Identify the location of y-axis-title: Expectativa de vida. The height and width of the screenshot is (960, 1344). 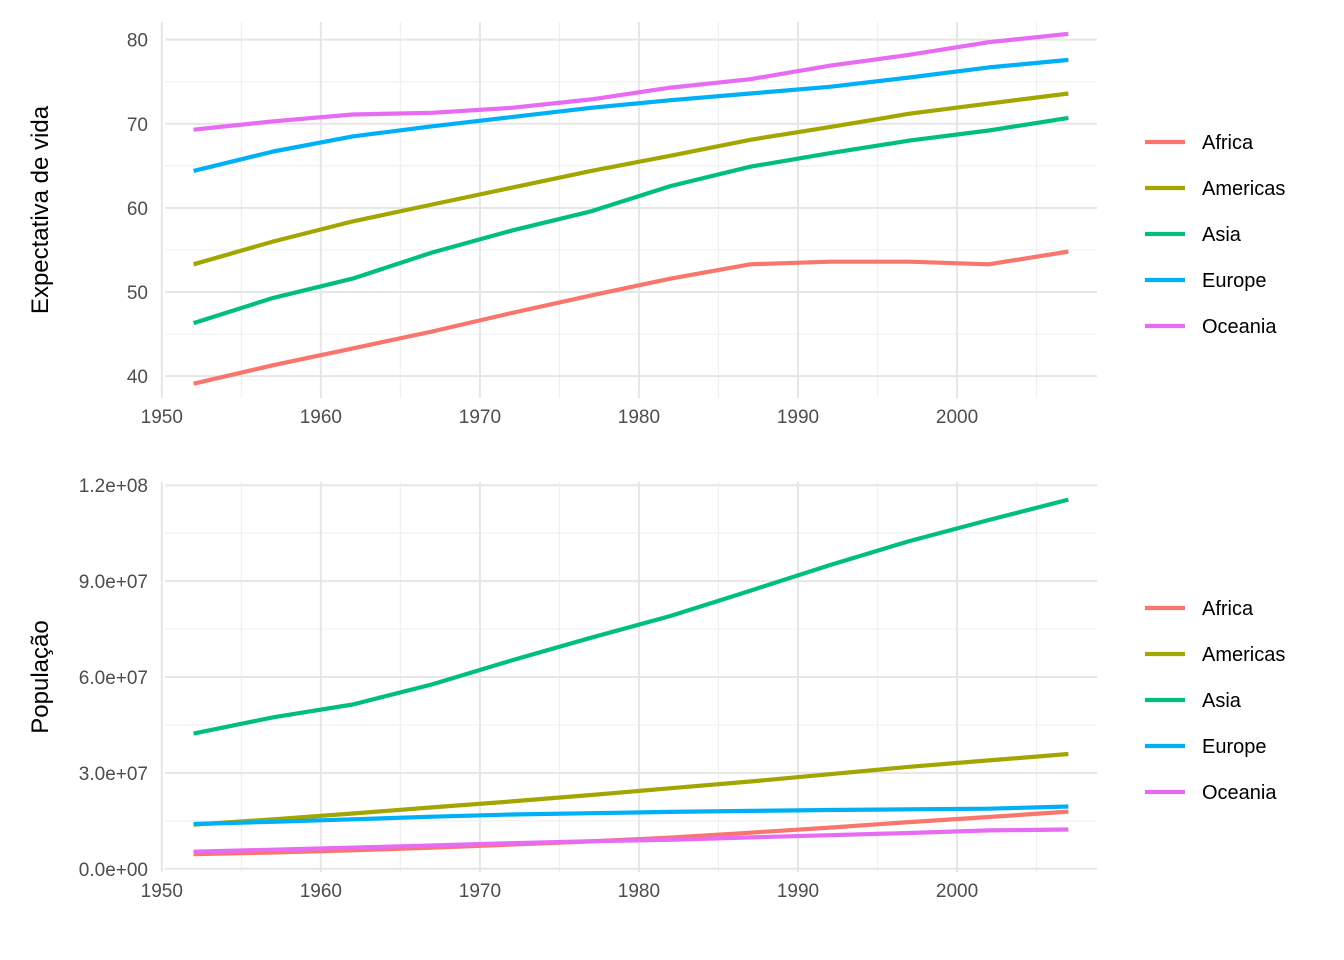
(40, 209).